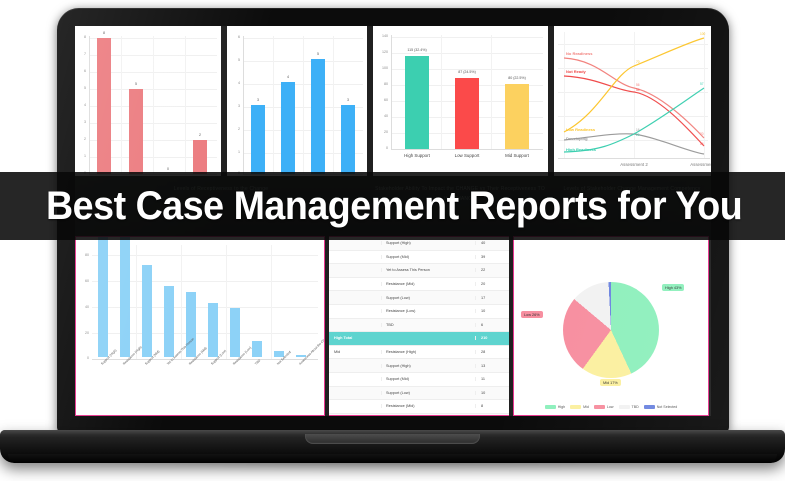 The height and width of the screenshot is (481, 785). Describe the element at coordinates (428, 284) in the screenshot. I see `cell-label: Resistance (Mid)` at that location.